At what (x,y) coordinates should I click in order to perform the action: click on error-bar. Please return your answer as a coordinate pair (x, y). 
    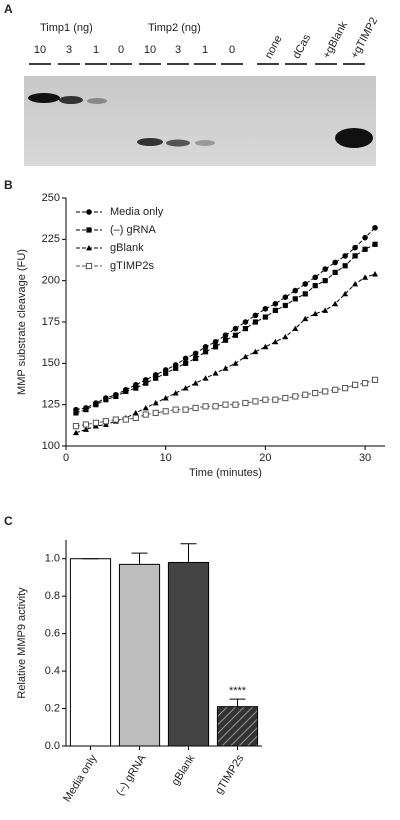
    Looking at the image, I should click on (139, 558).